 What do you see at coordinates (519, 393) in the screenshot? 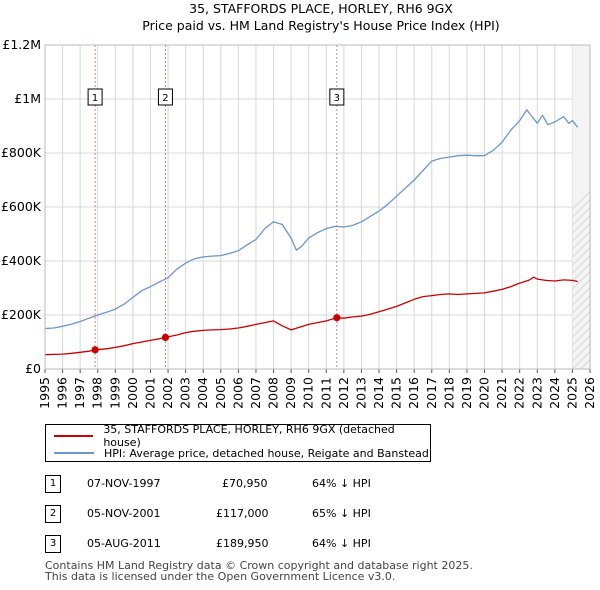
I see `x-tick-label: 2022` at bounding box center [519, 393].